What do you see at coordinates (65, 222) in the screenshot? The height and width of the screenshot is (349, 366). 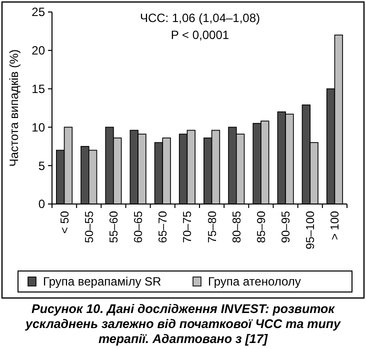 I see `x-tick-label: < 50` at bounding box center [65, 222].